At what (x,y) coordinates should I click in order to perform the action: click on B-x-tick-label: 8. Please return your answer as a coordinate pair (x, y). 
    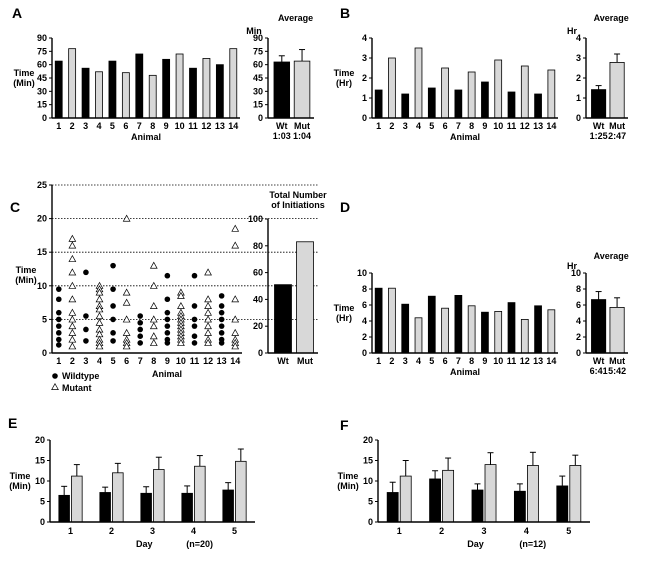
    Looking at the image, I should click on (471, 126).